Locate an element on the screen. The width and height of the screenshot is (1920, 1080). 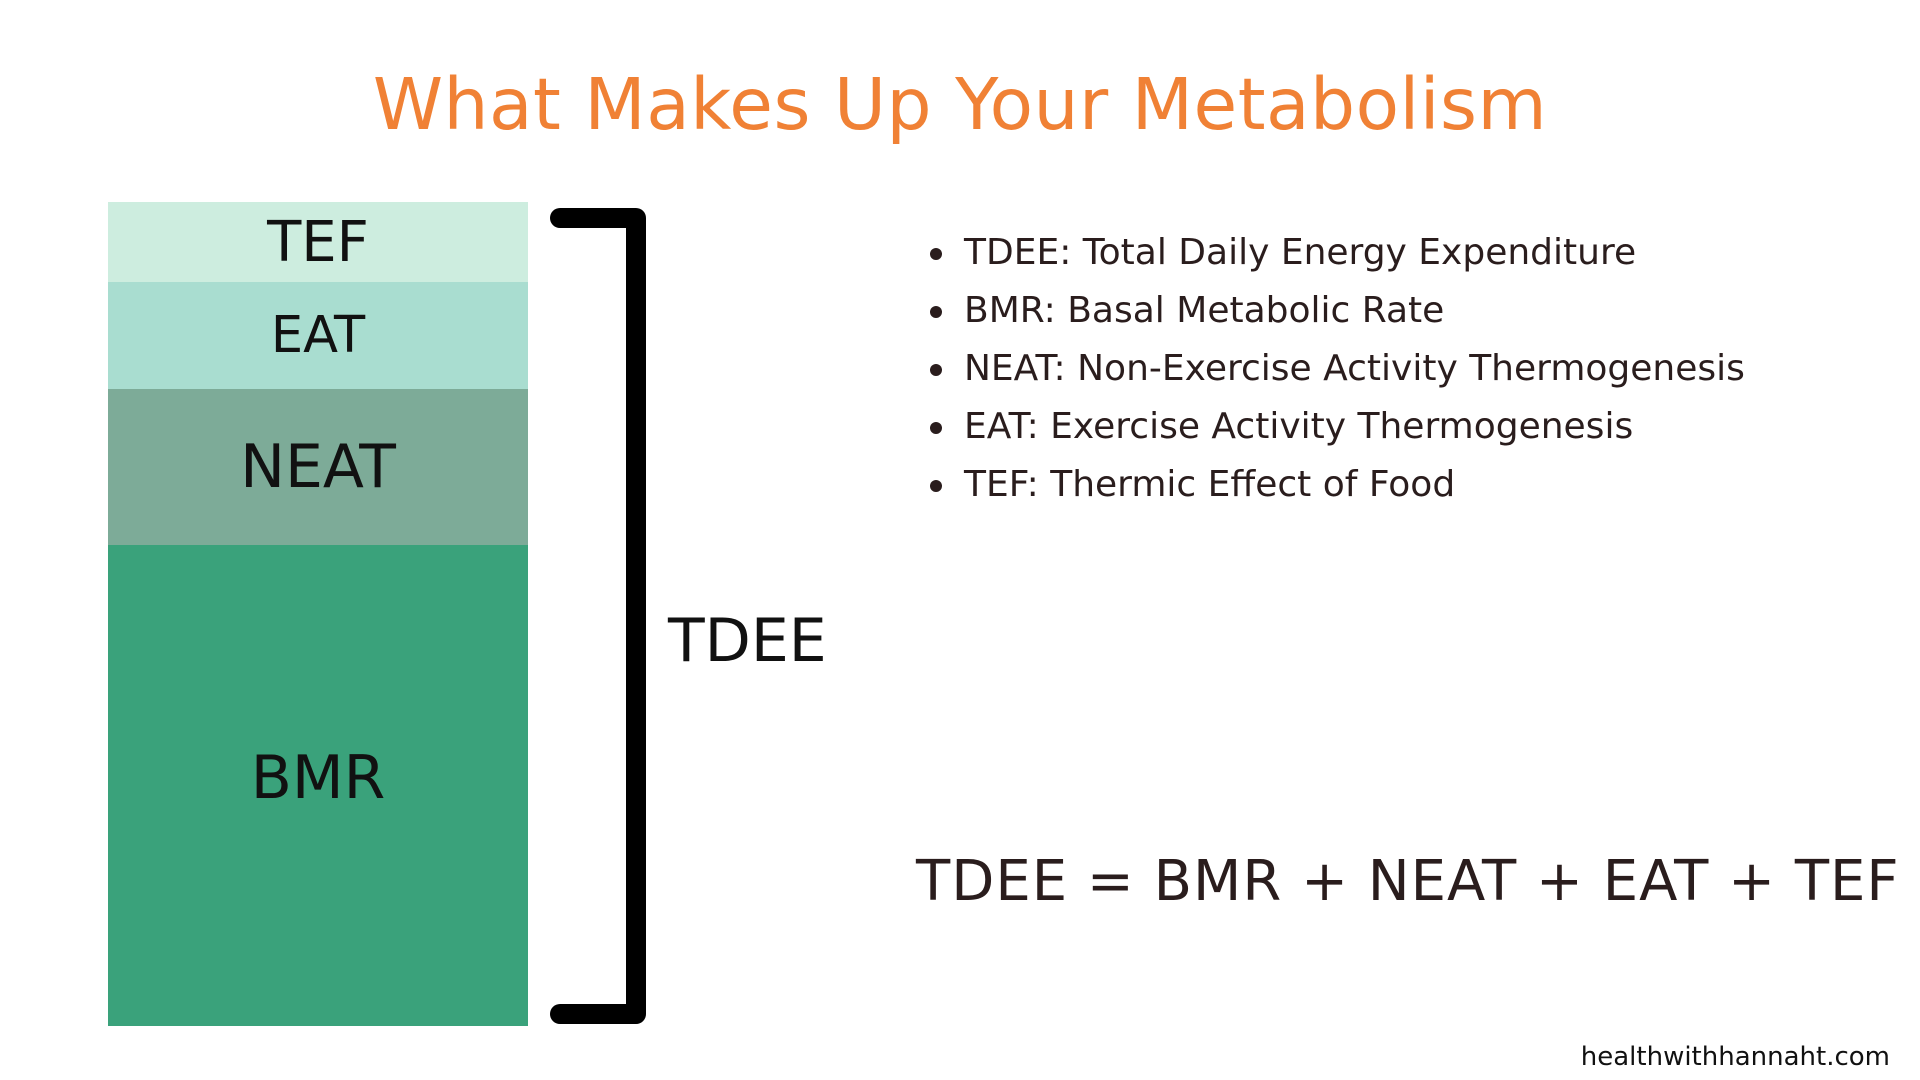
tdee-label: TDEE is located at coordinates (747, 641).